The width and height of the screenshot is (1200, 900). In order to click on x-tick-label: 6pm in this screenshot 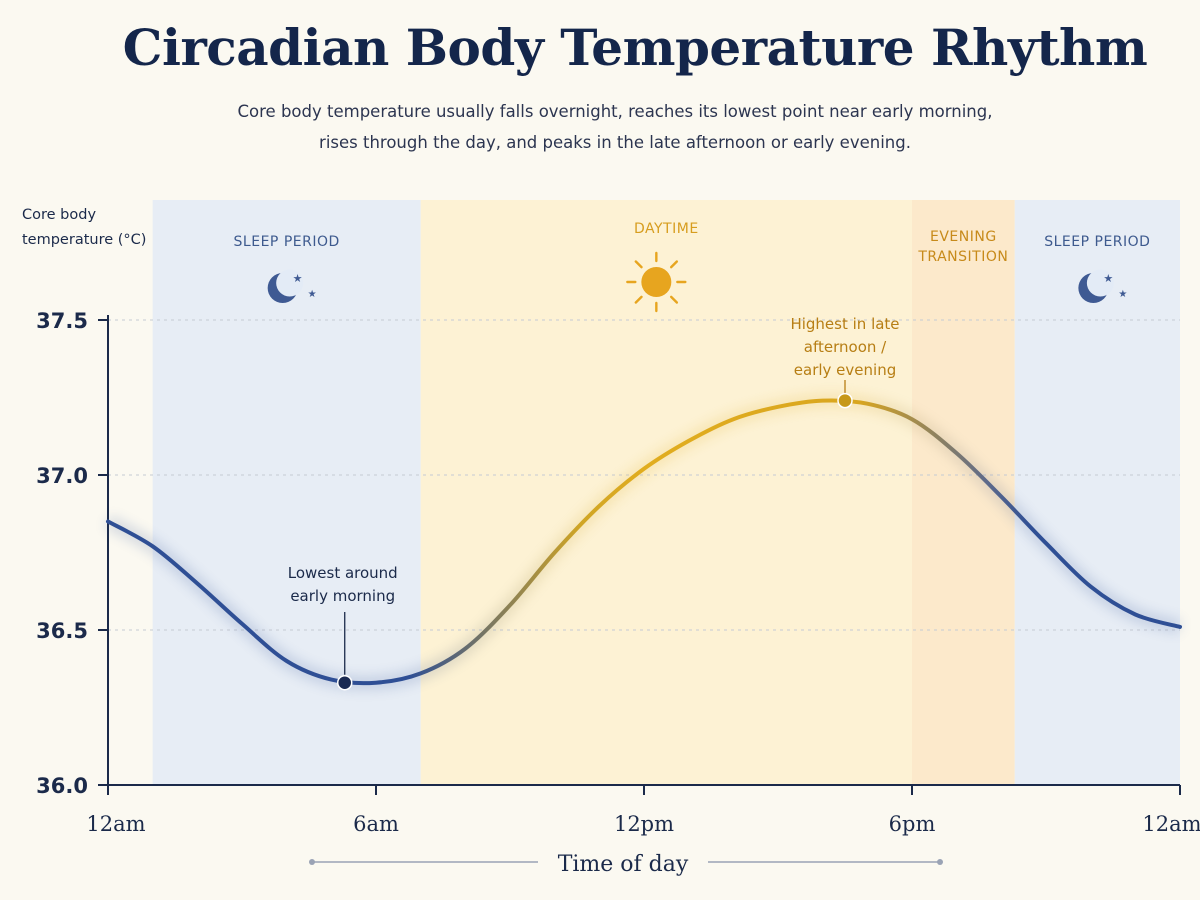, I will do `click(912, 824)`.